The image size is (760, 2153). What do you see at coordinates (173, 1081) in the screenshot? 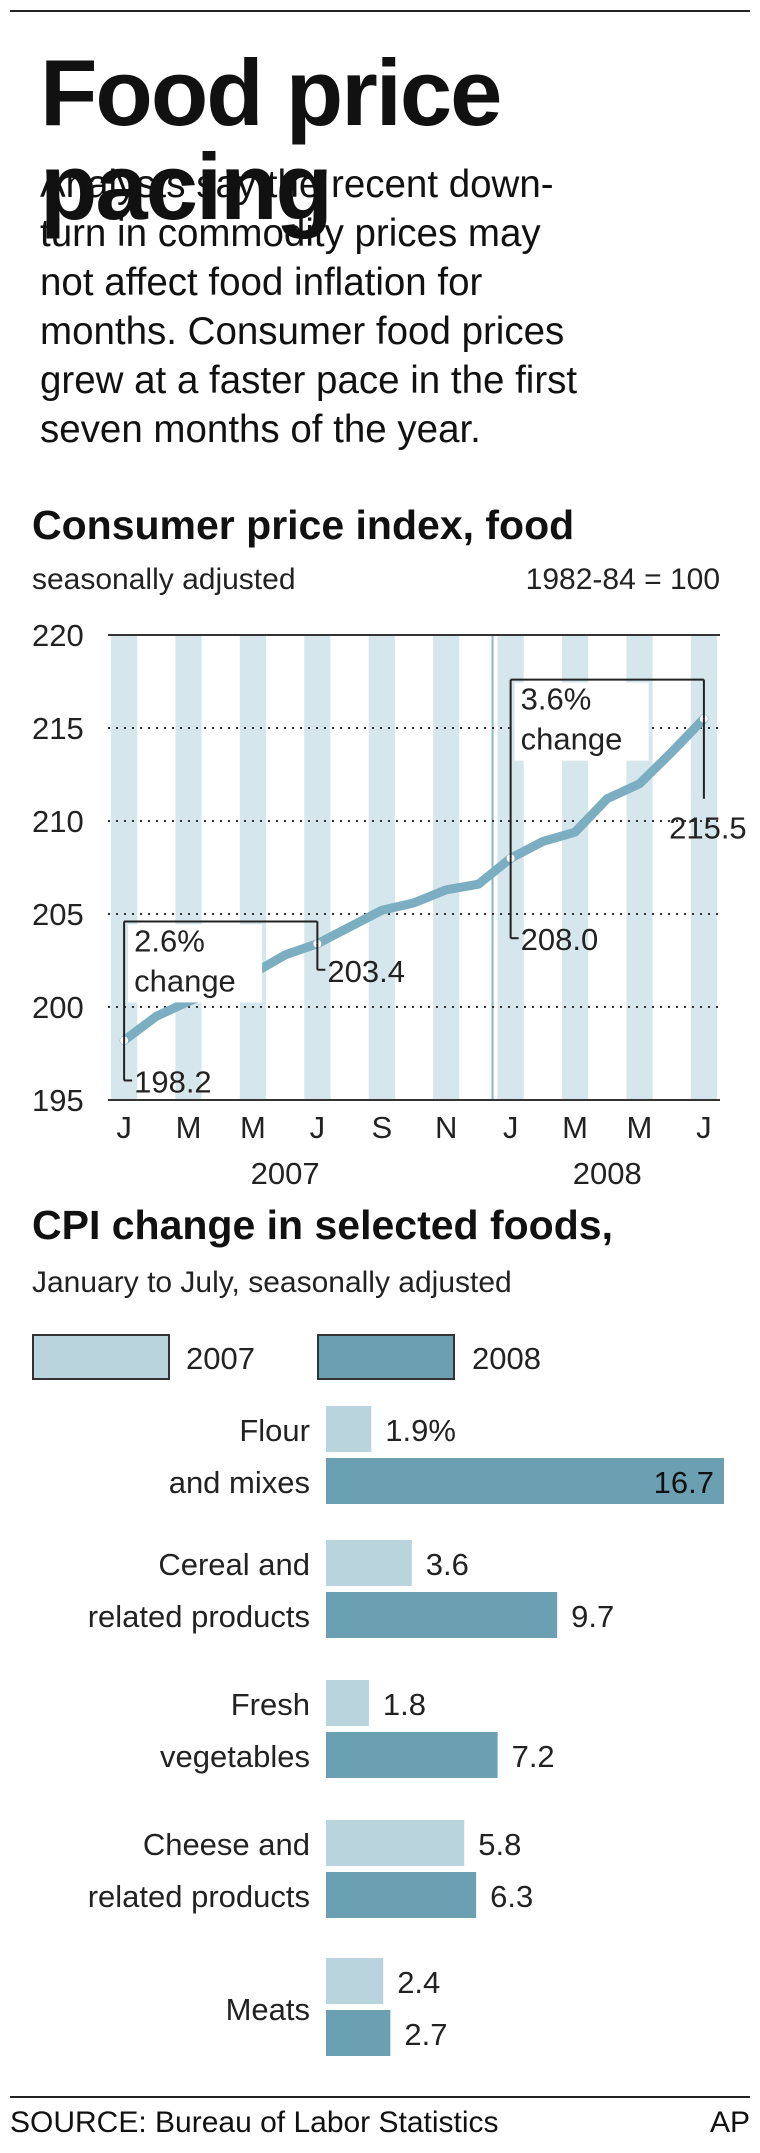
I see `data-label: 198.2` at bounding box center [173, 1081].